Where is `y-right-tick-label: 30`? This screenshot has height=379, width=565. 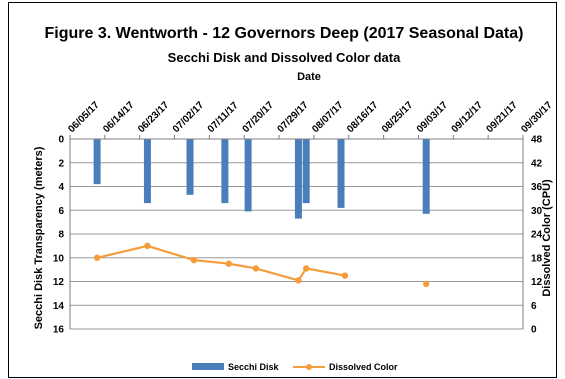
y-right-tick-label: 30 is located at coordinates (537, 211).